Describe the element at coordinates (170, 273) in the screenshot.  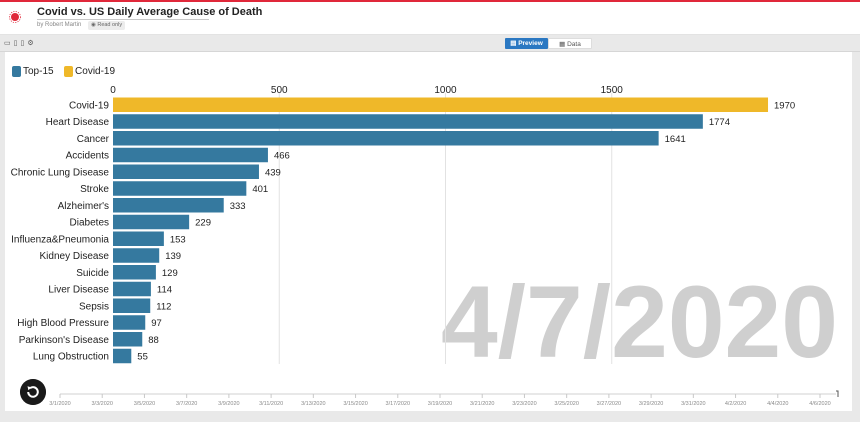
I see `data-label: 129` at that location.